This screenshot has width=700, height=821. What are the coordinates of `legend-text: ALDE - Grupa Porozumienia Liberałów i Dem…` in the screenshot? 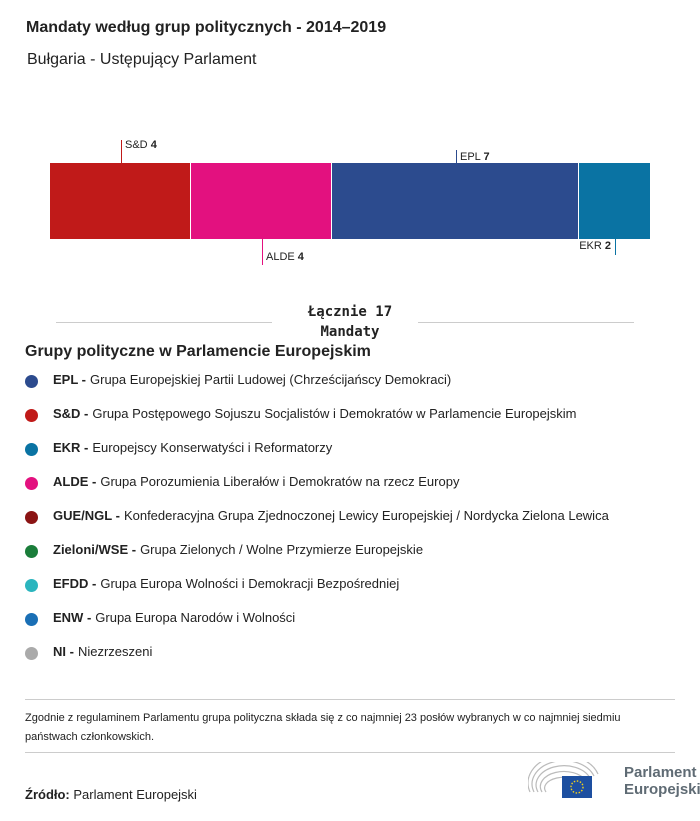 It's located at (256, 481).